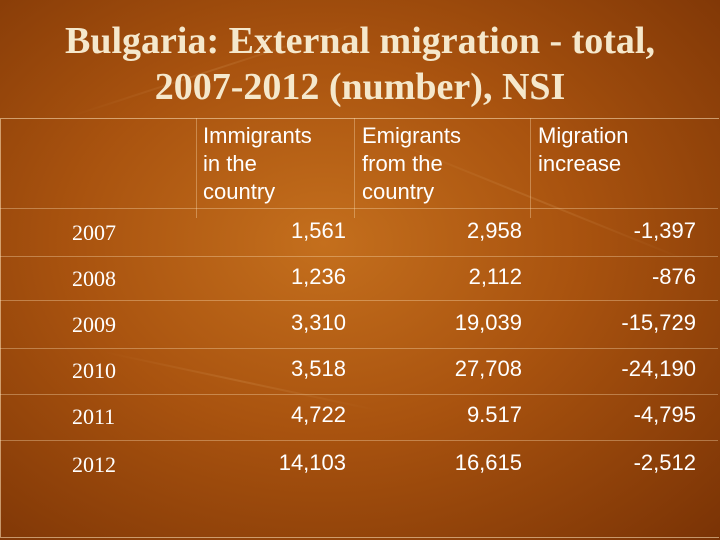 The height and width of the screenshot is (540, 720). What do you see at coordinates (495, 276) in the screenshot?
I see `emigrants-value: 2,112` at bounding box center [495, 276].